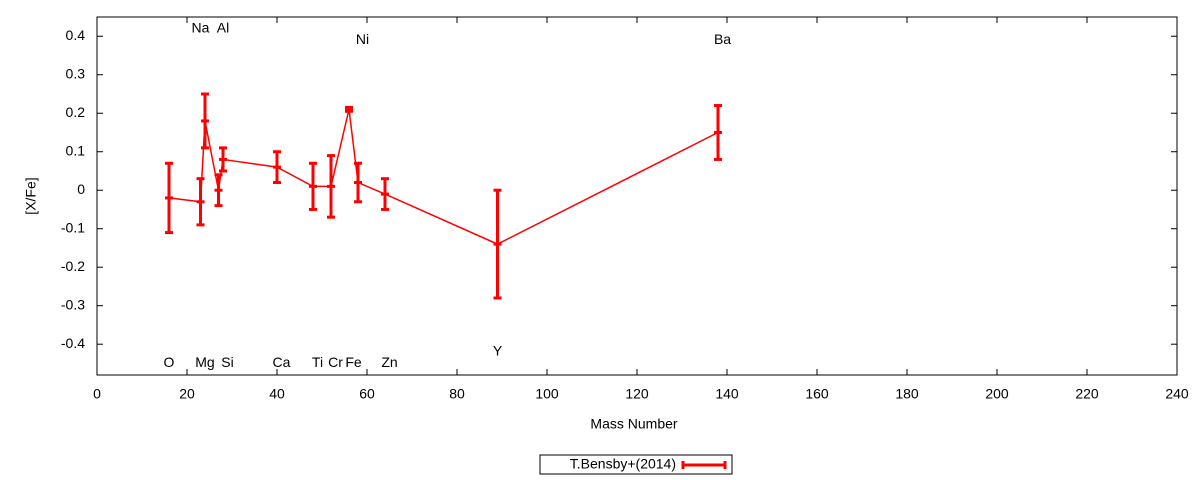 The image size is (1200, 480). Describe the element at coordinates (76, 112) in the screenshot. I see `y-tick-label: 0.2` at that location.